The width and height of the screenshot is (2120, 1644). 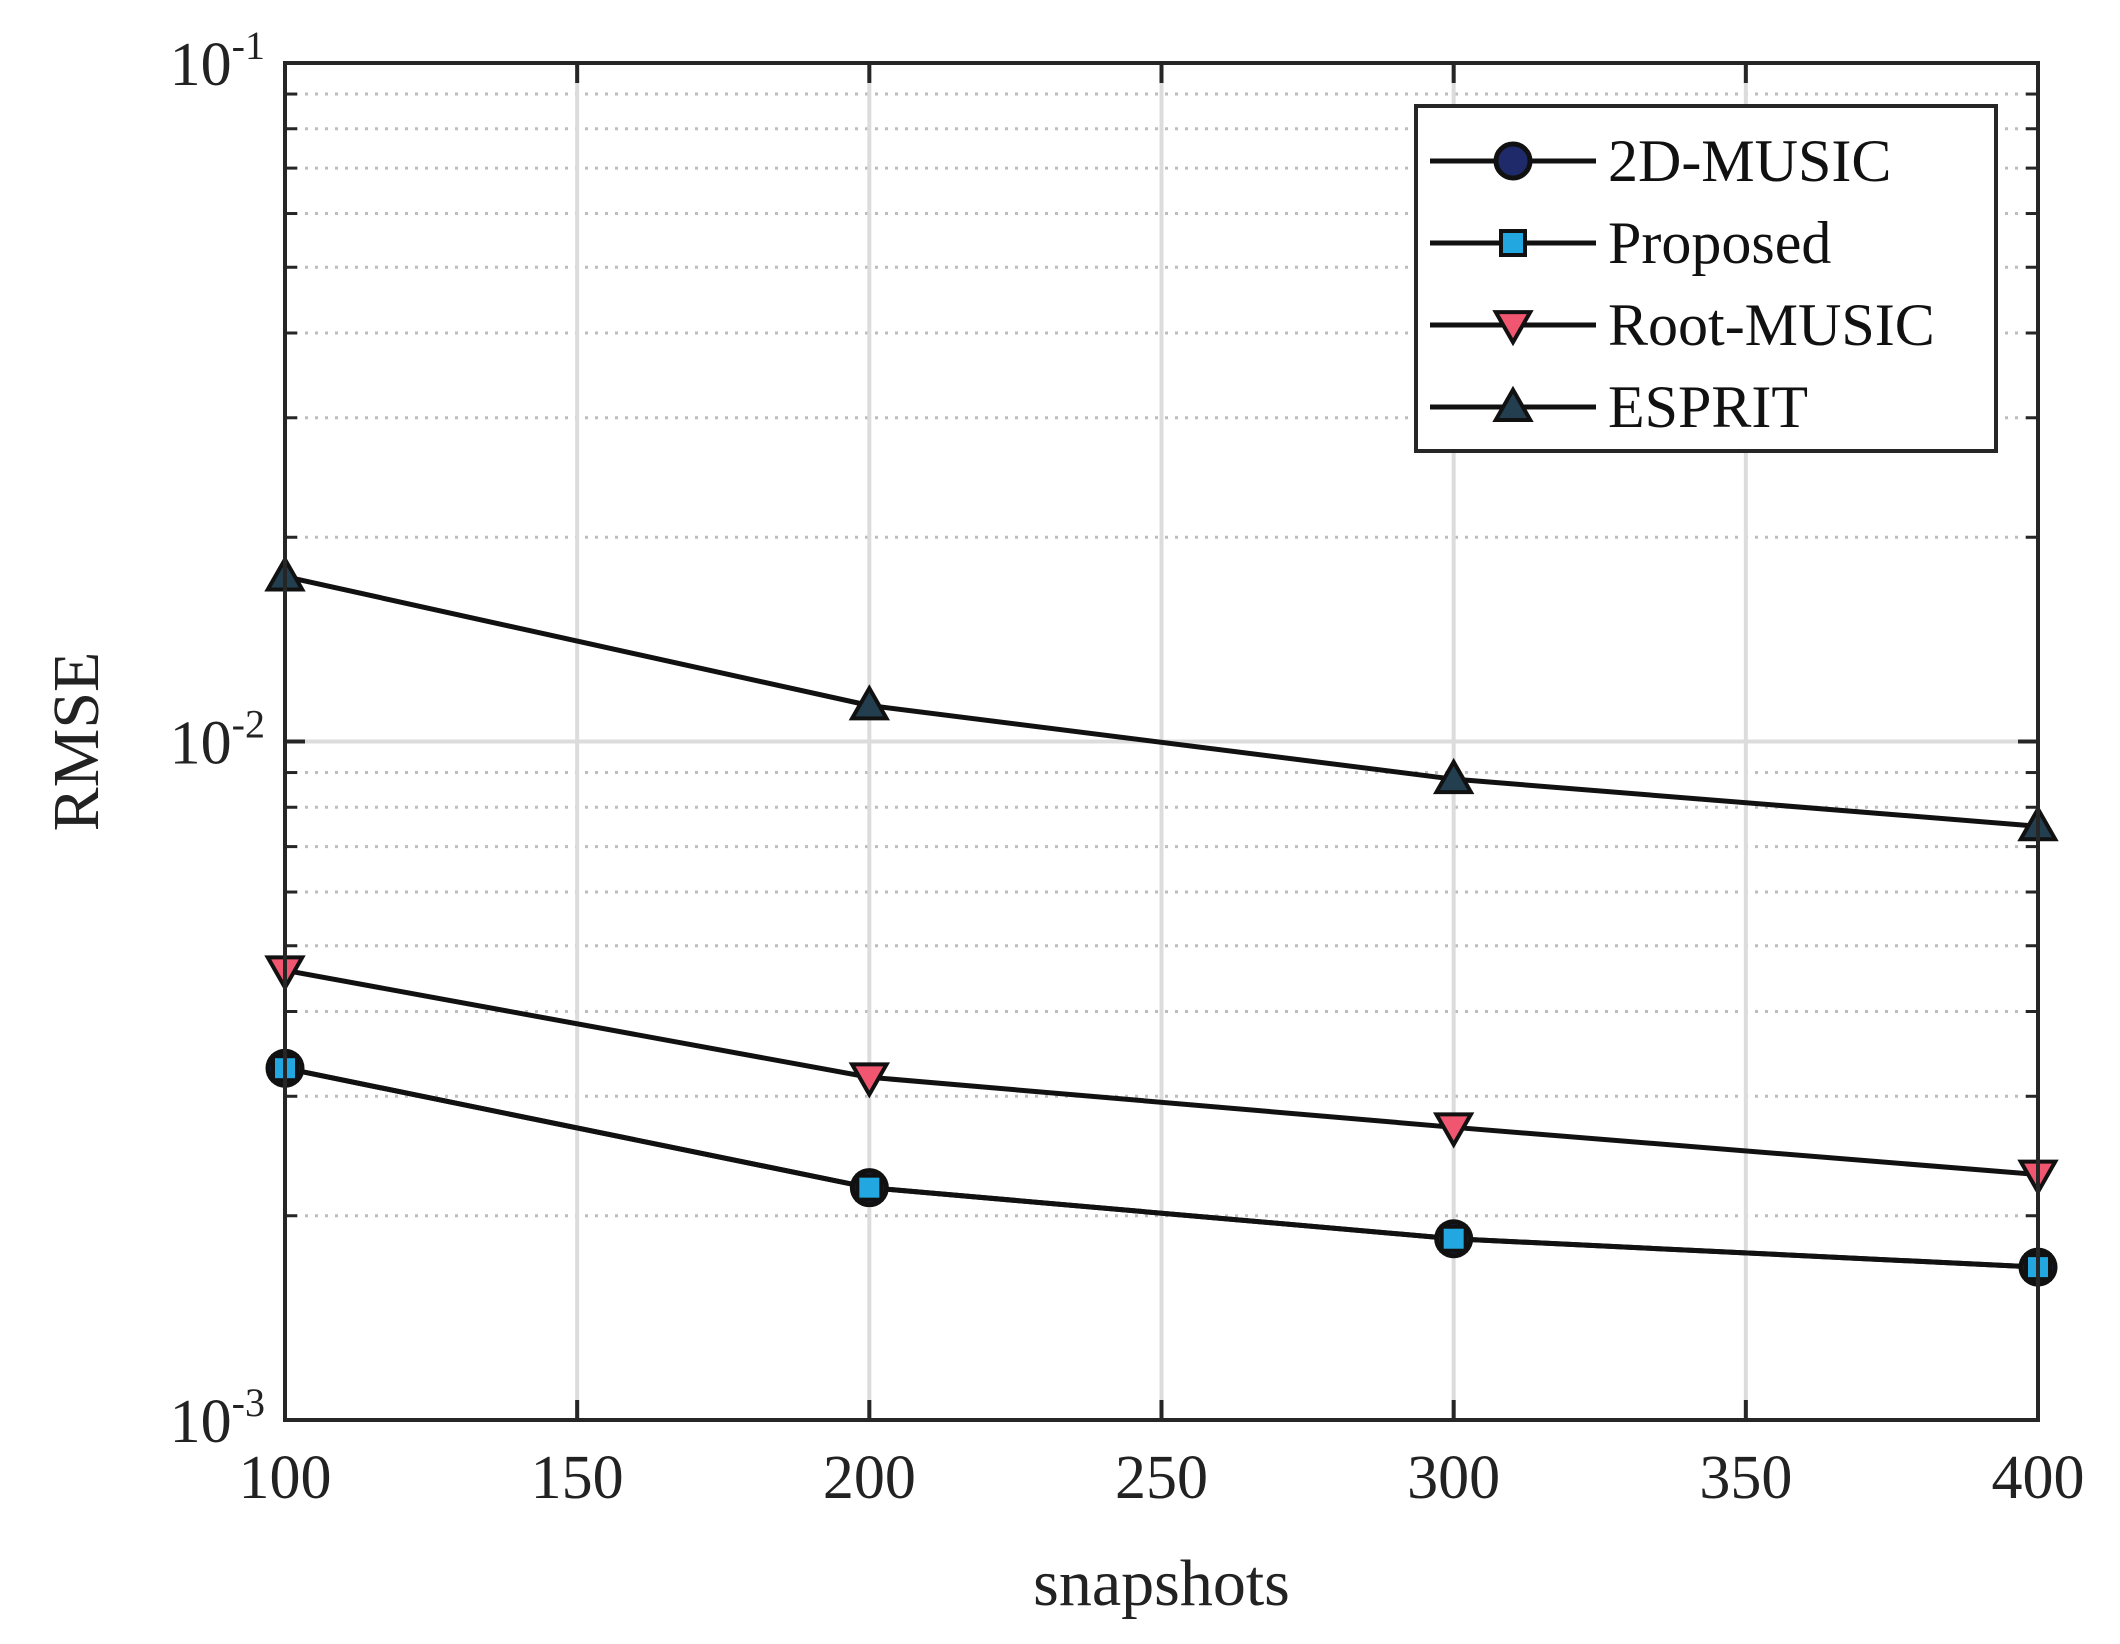 What do you see at coordinates (1771, 325) in the screenshot?
I see `legend-label: Root-MUSIC` at bounding box center [1771, 325].